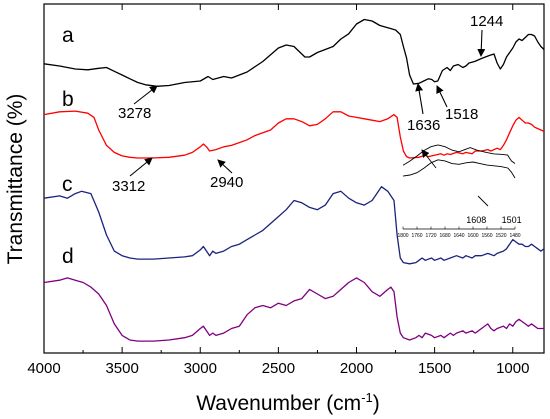 This screenshot has height=419, width=550. I want to click on series-label-c: c, so click(67, 184).